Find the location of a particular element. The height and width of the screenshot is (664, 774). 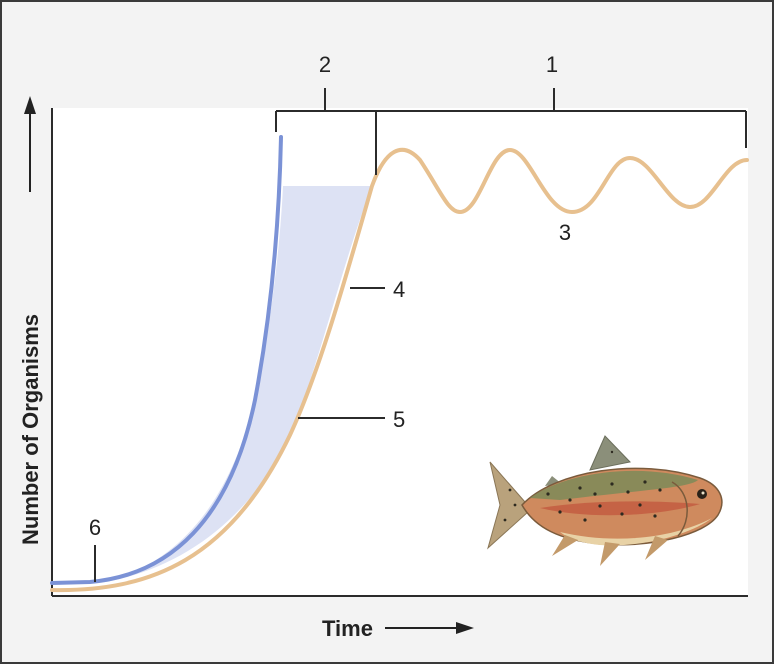

label-1: 1 is located at coordinates (552, 64).